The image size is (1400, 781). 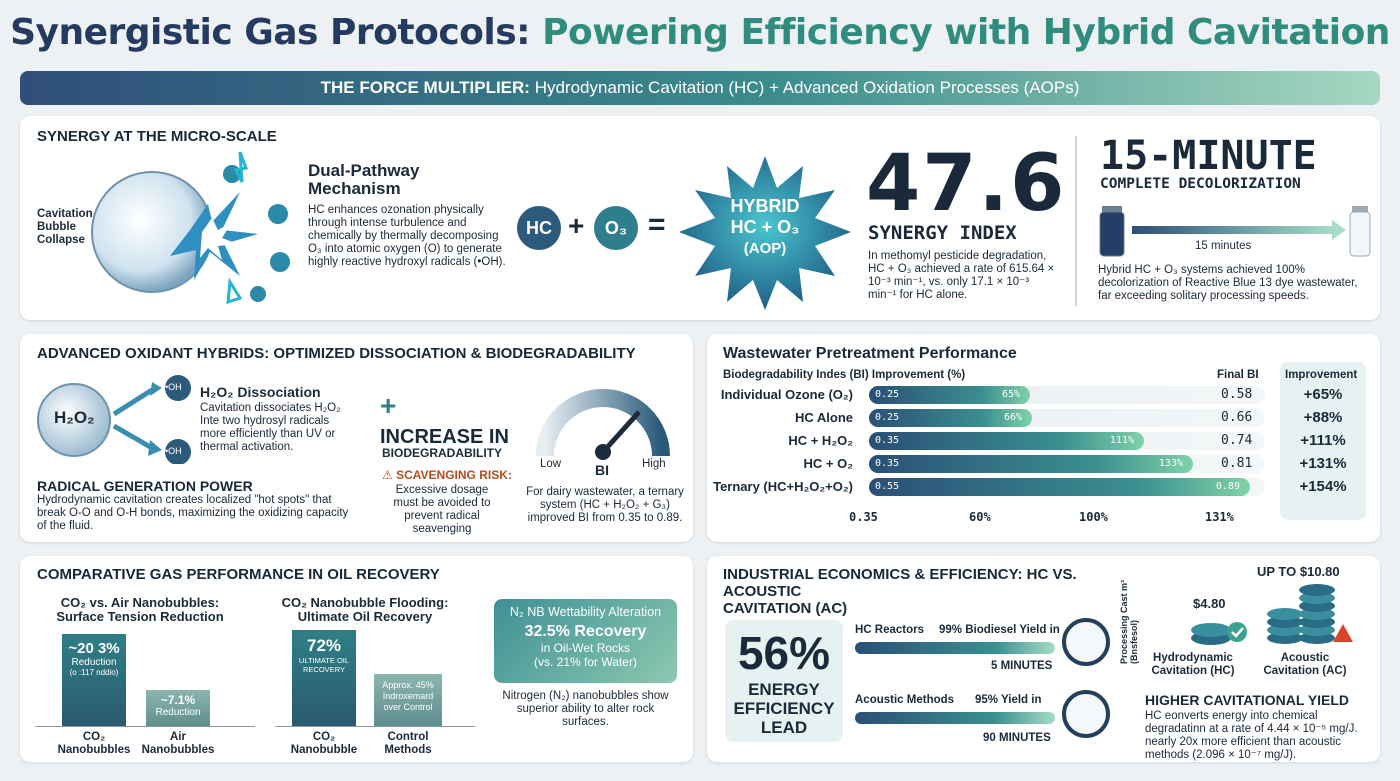 What do you see at coordinates (1121, 440) in the screenshot?
I see `pretreat-bar-end: 111%` at bounding box center [1121, 440].